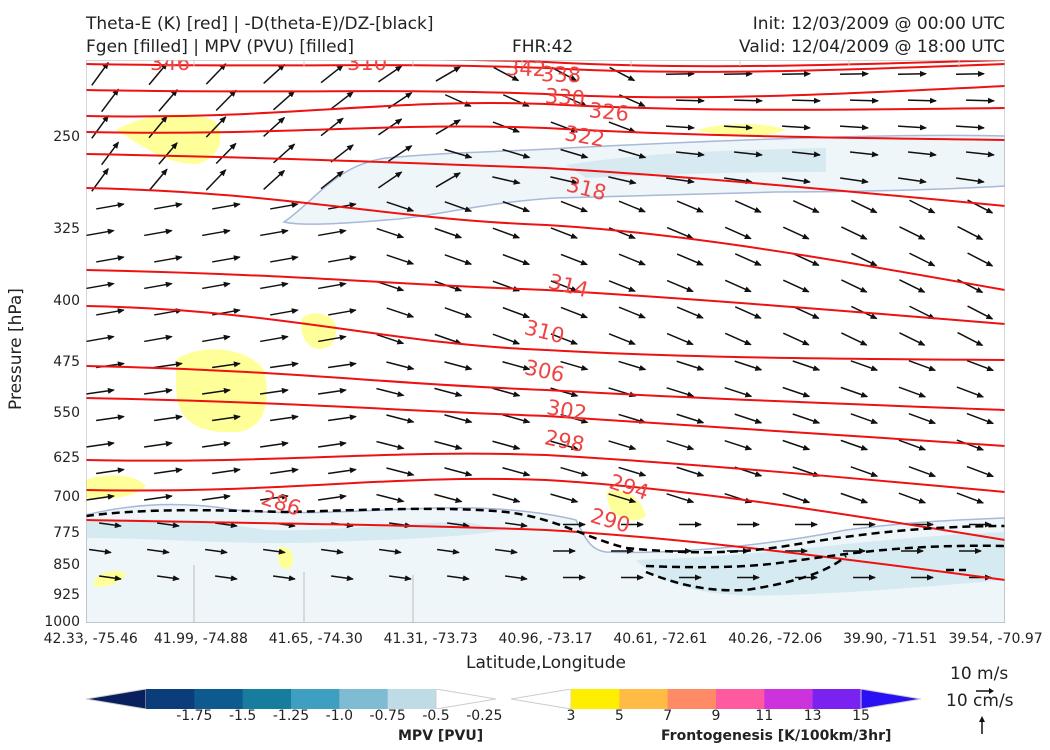 Image resolution: width=1050 pixels, height=750 pixels. What do you see at coordinates (242, 716) in the screenshot?
I see `colorbar-tick-label: -1.5` at bounding box center [242, 716].